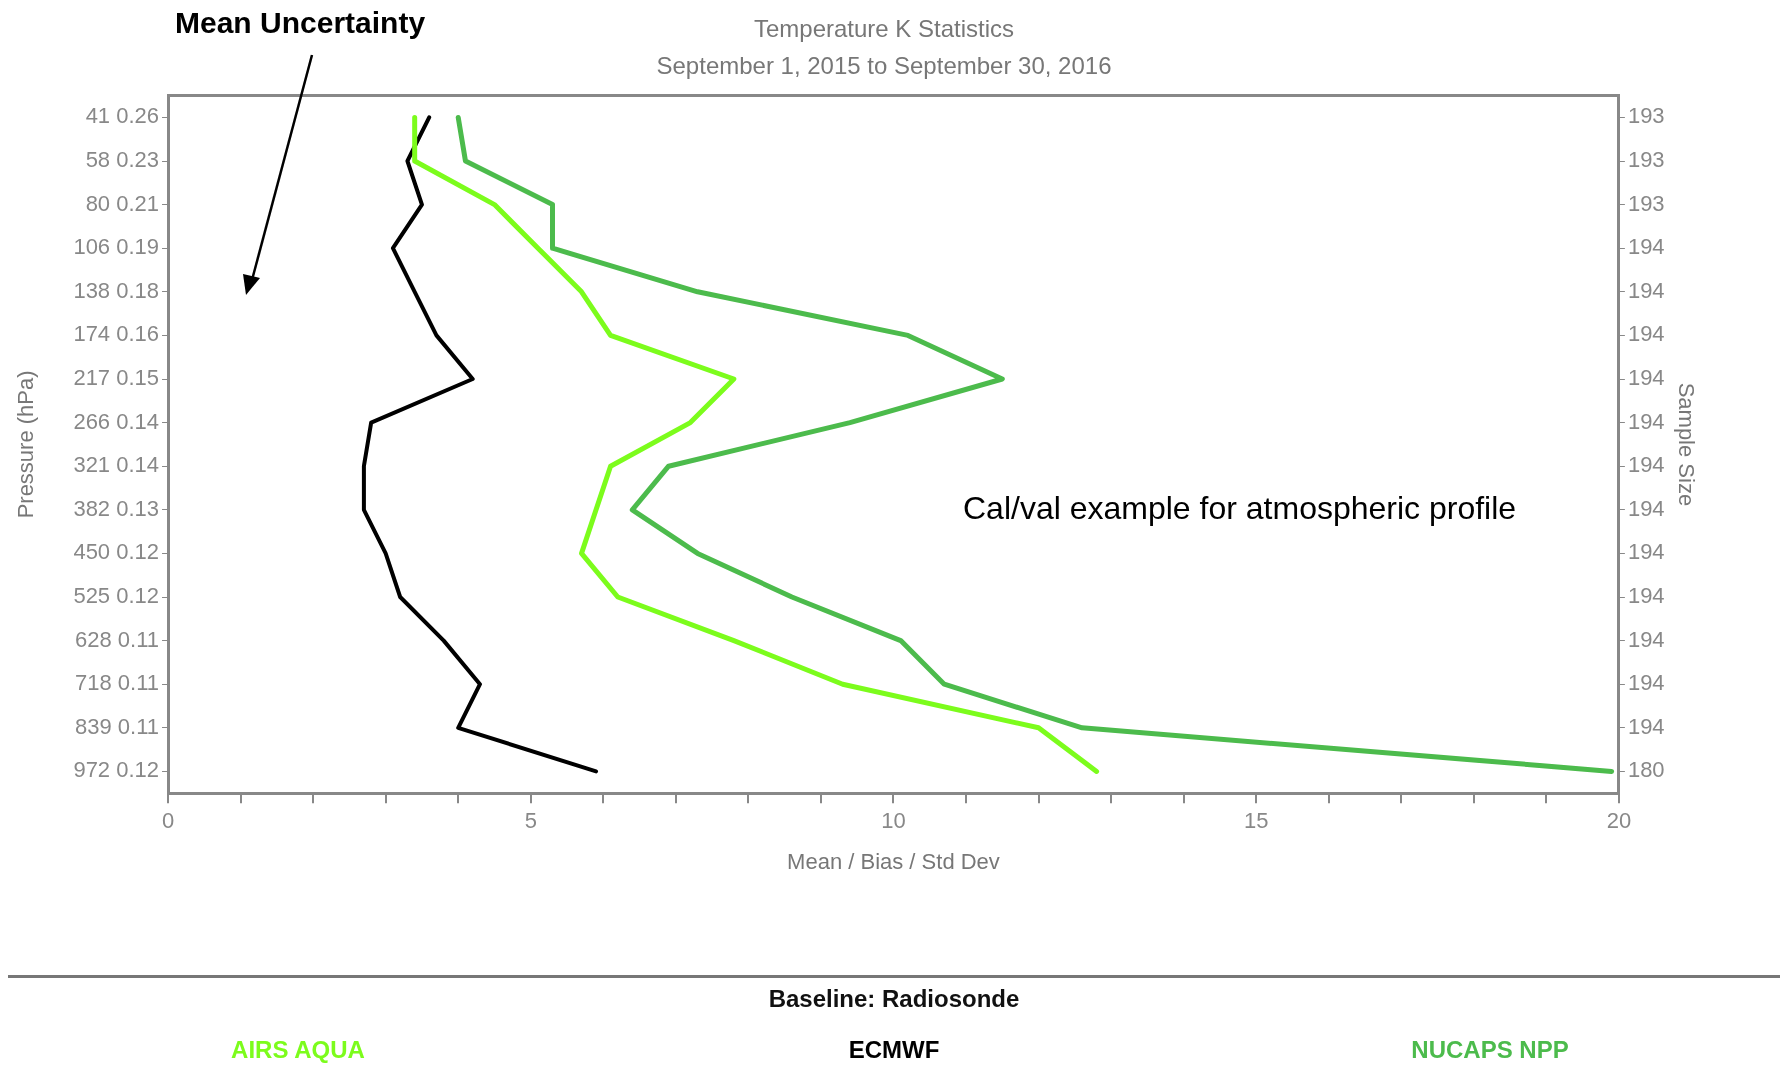  What do you see at coordinates (884, 65) in the screenshot?
I see `chart-subtitle: September 1, 2015 to September 30, 2016` at bounding box center [884, 65].